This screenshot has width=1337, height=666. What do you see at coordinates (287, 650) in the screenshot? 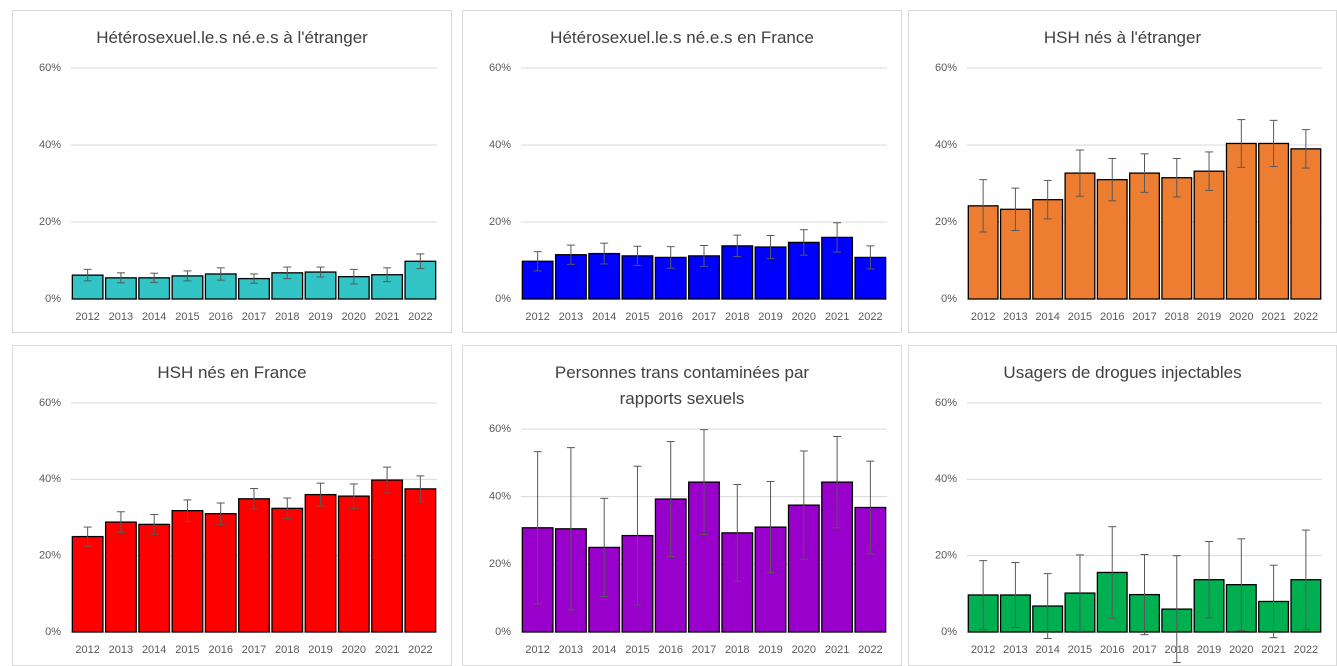
I see `x-tick-label: 2018` at bounding box center [287, 650].